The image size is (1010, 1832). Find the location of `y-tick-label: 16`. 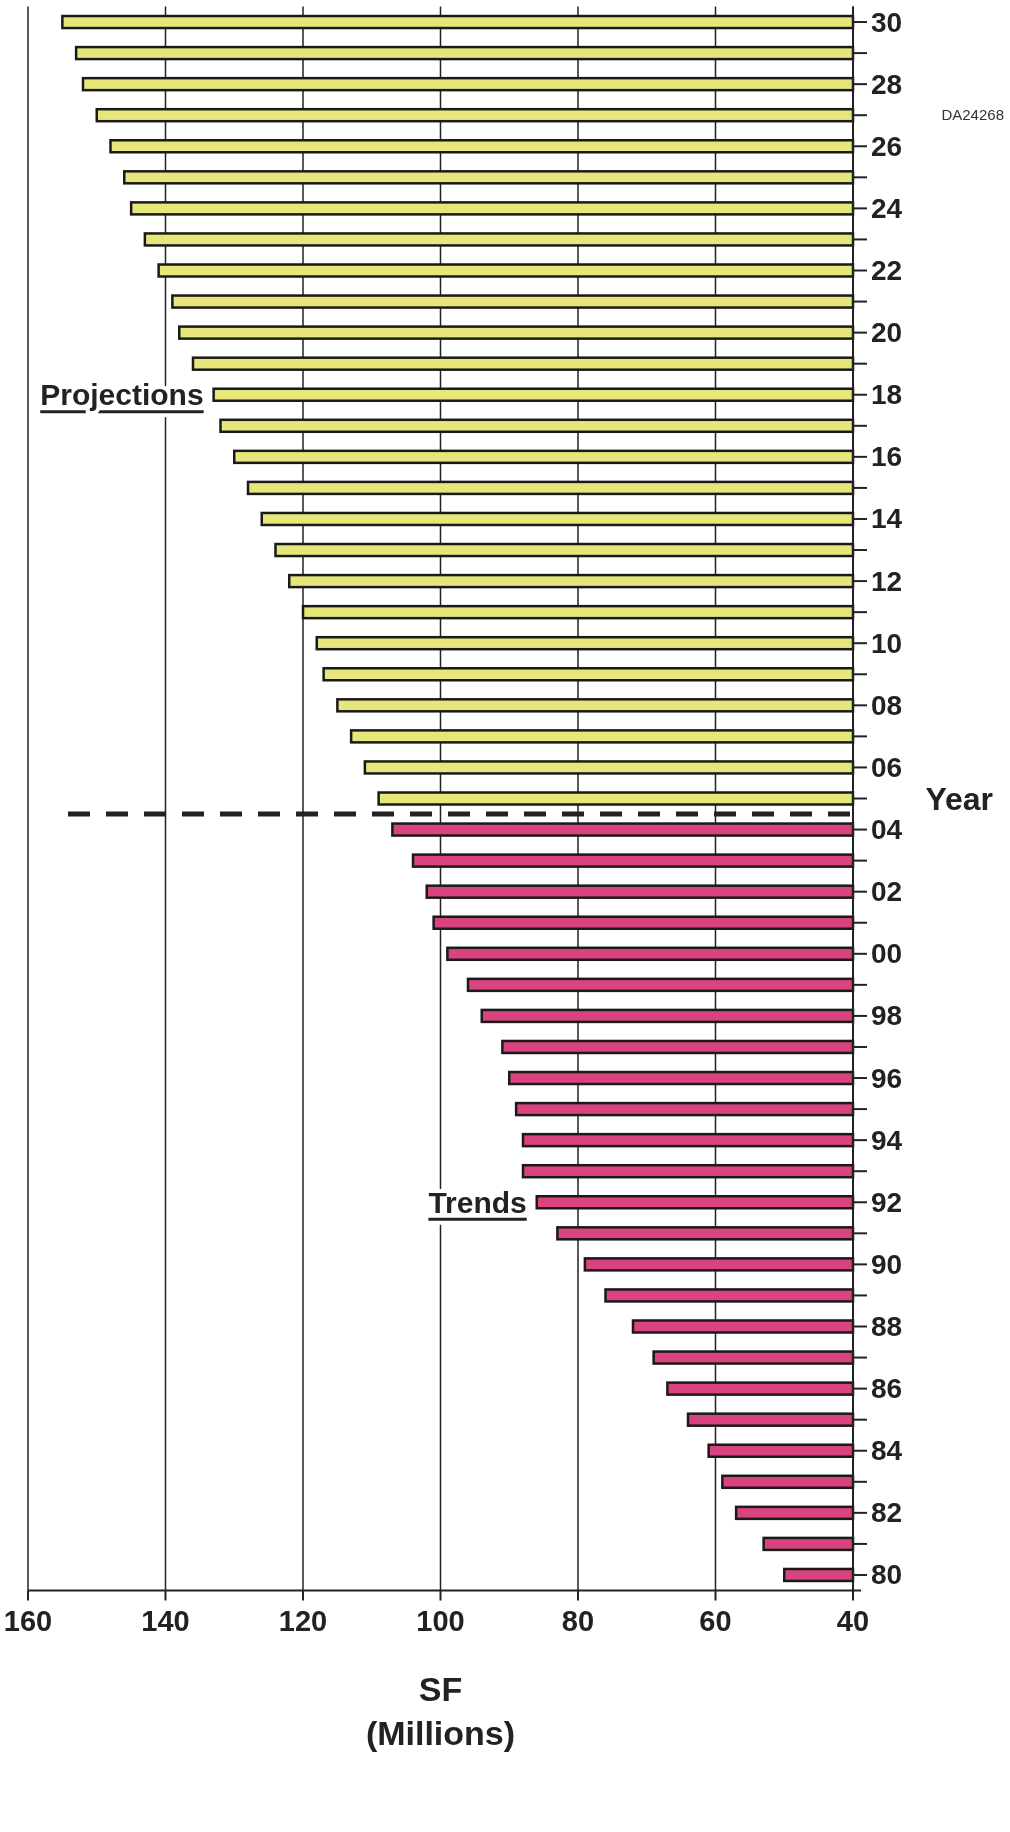

y-tick-label: 16 is located at coordinates (887, 457).